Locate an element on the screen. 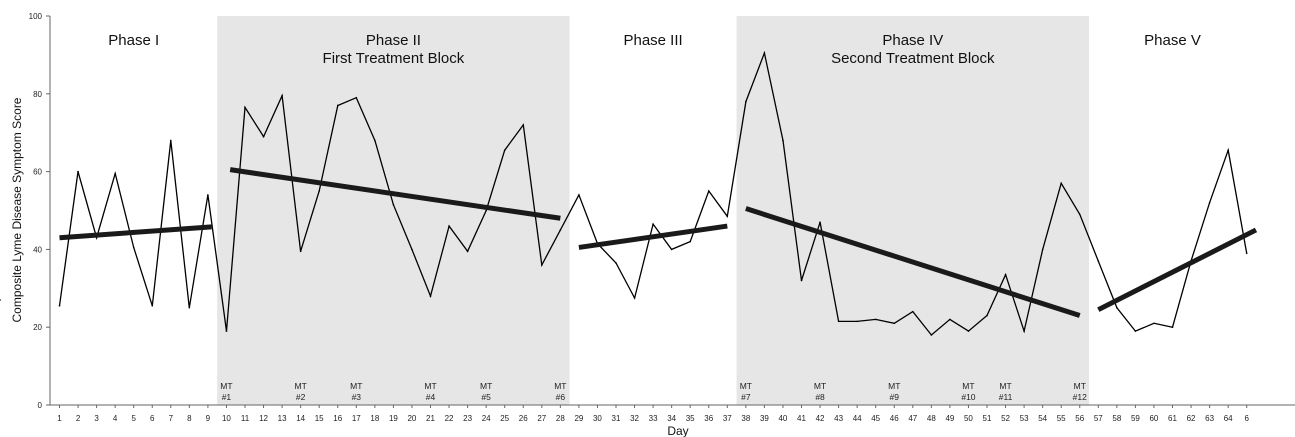 This screenshot has height=437, width=1295. y-tick-group: 0 20 40 60 80 100 is located at coordinates (39, 211).